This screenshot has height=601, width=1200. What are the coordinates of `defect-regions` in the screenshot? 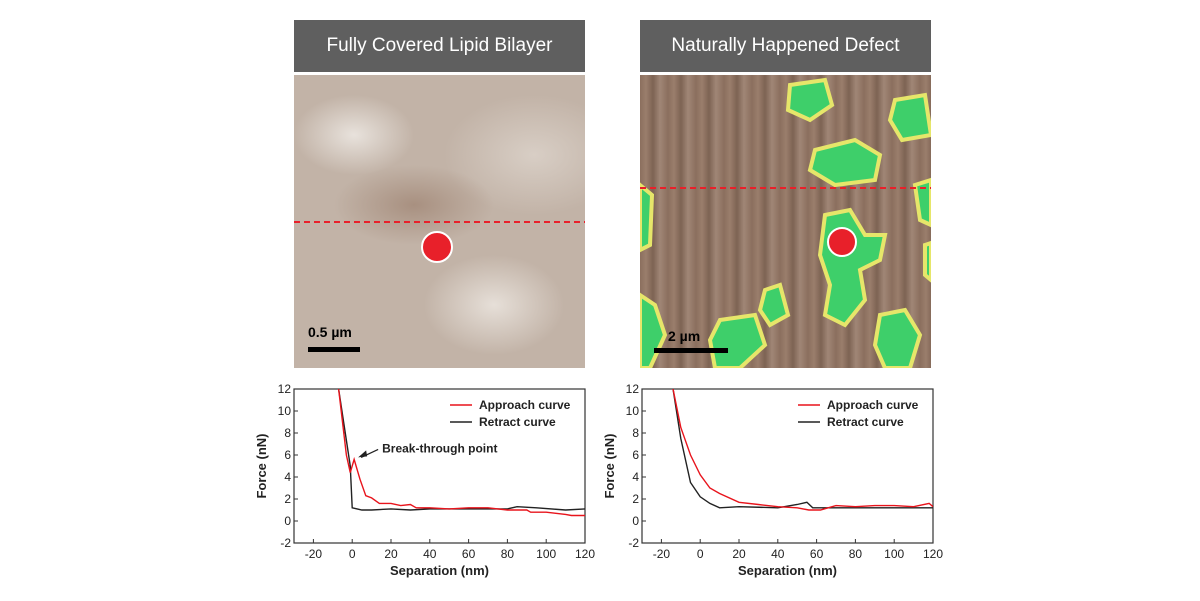 It's located at (785, 222).